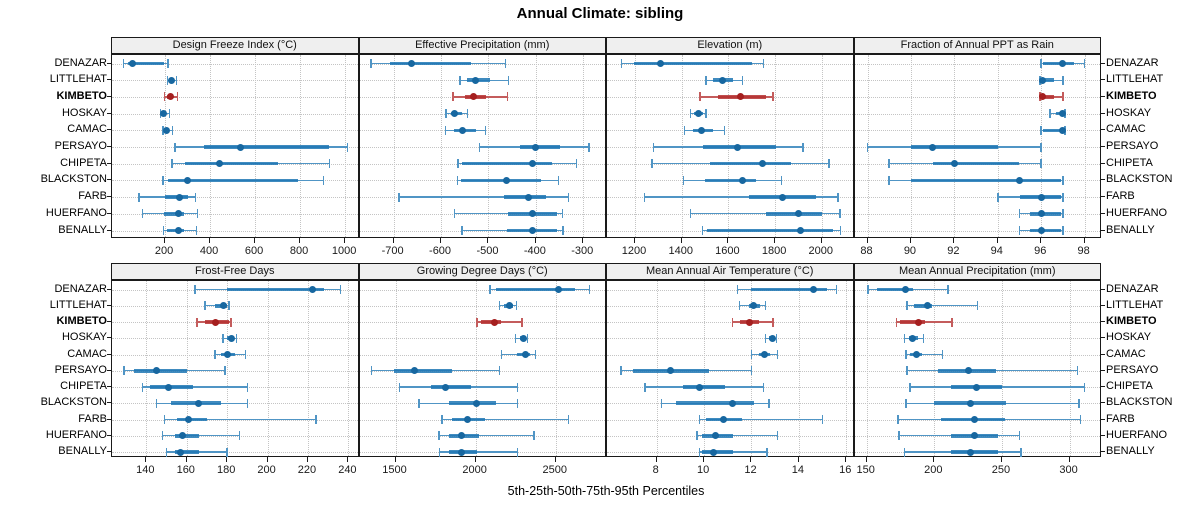 Image resolution: width=1200 pixels, height=525 pixels. I want to click on axis-tick-label: 300, so click(1068, 470).